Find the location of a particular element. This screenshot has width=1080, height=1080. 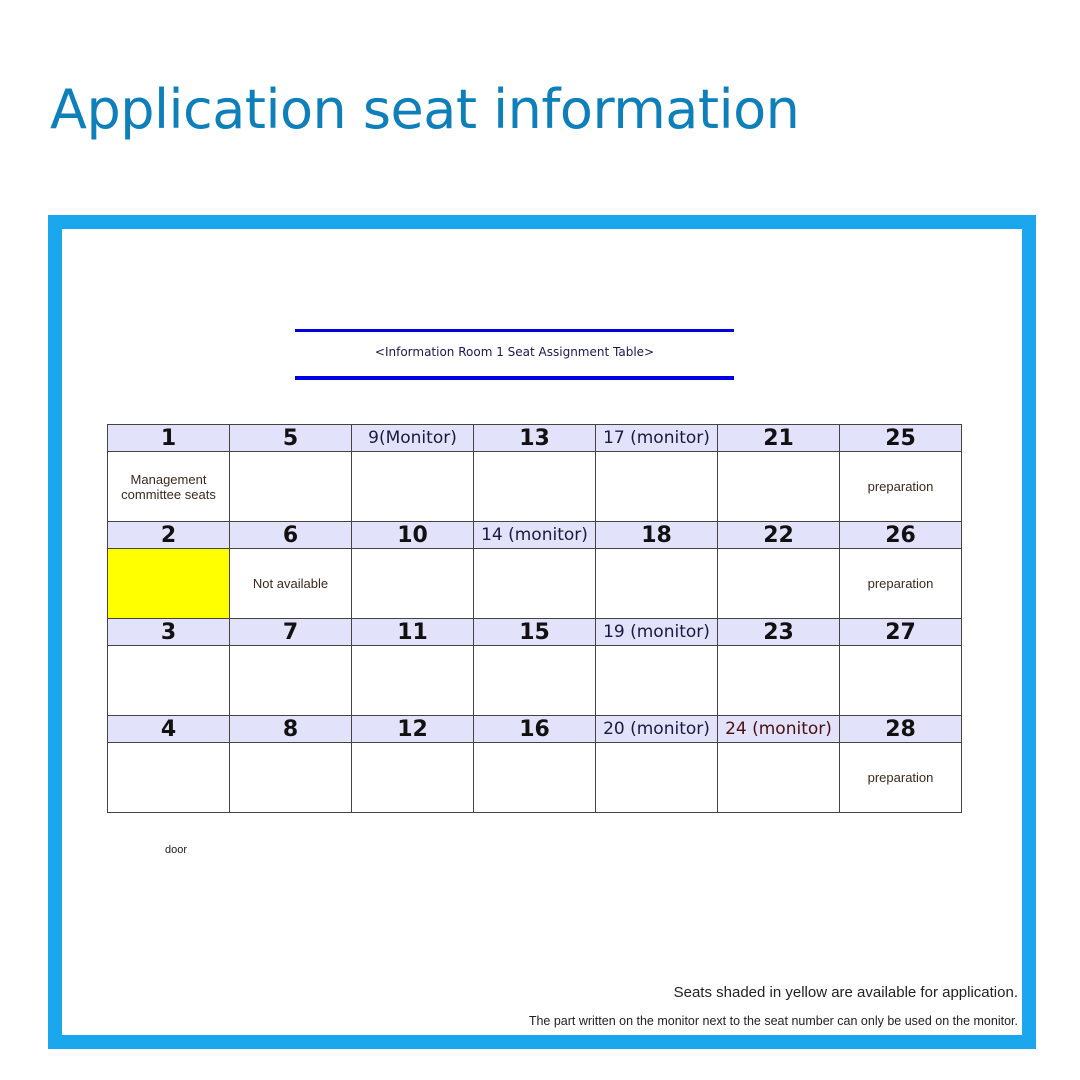

seat-number-row: 3 7 11 15 19 (monitor) 23 27 is located at coordinates (534, 632).